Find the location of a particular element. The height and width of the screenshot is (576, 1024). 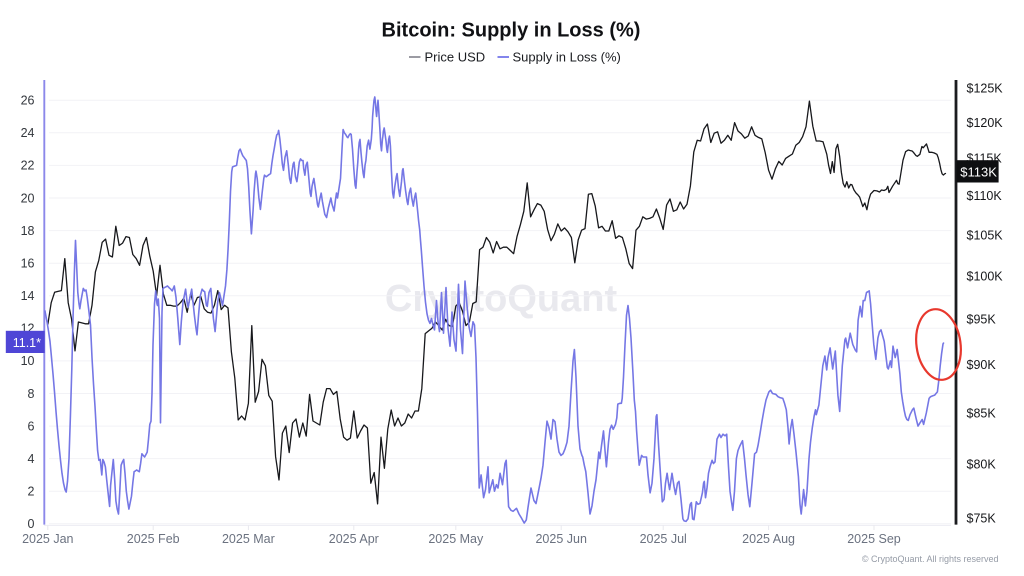

svg-text: 14 is located at coordinates (28, 296).